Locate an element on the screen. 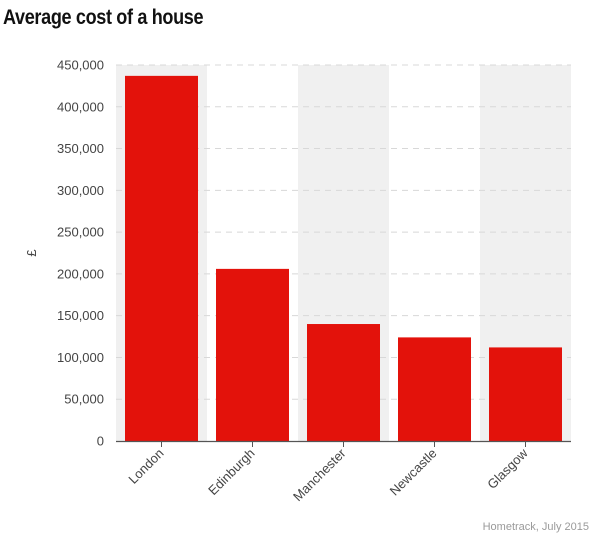 This screenshot has height=539, width=597. y-tick-label: 200,000 is located at coordinates (80, 273).